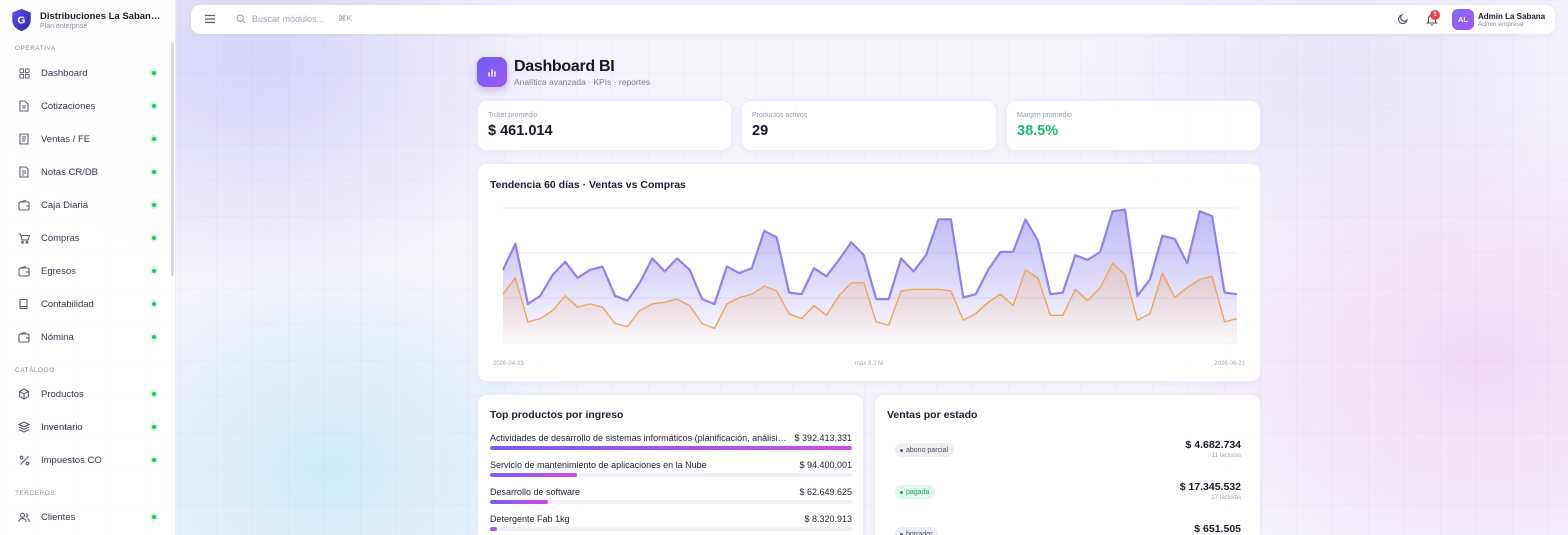 The height and width of the screenshot is (535, 1568). What do you see at coordinates (1403, 19) in the screenshot?
I see `moon-icon` at bounding box center [1403, 19].